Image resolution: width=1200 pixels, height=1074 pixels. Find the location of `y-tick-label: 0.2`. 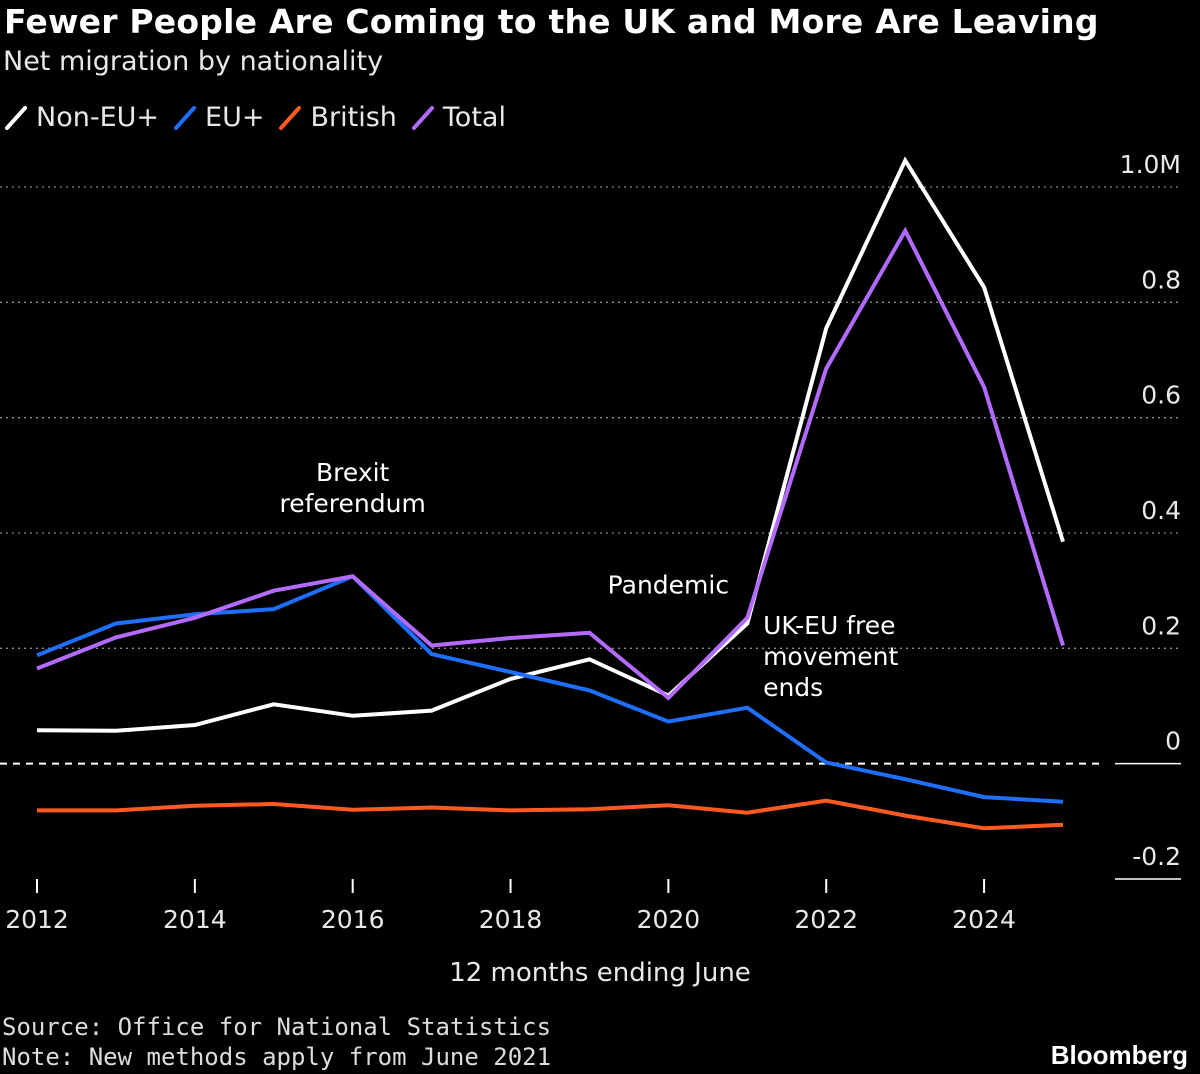

y-tick-label: 0.2 is located at coordinates (1161, 625).